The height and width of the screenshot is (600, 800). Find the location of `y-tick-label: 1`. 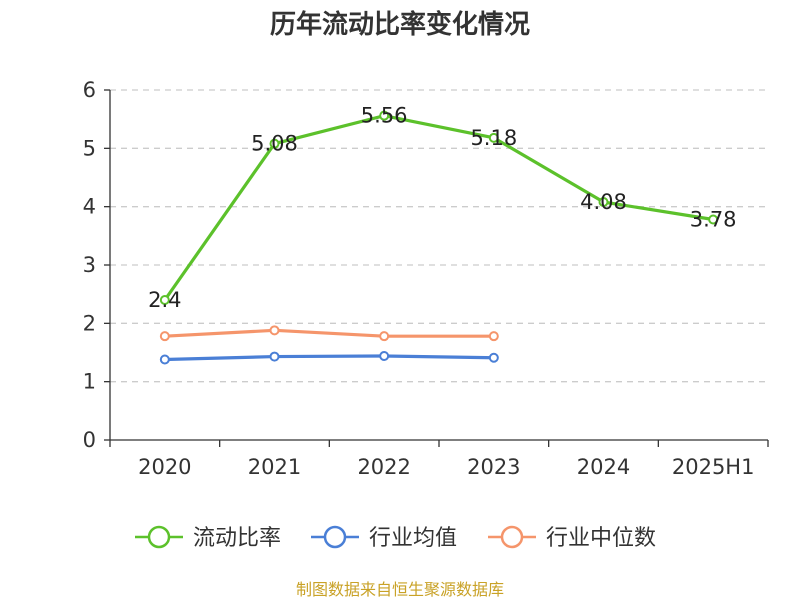

y-tick-label: 1 is located at coordinates (89, 382).